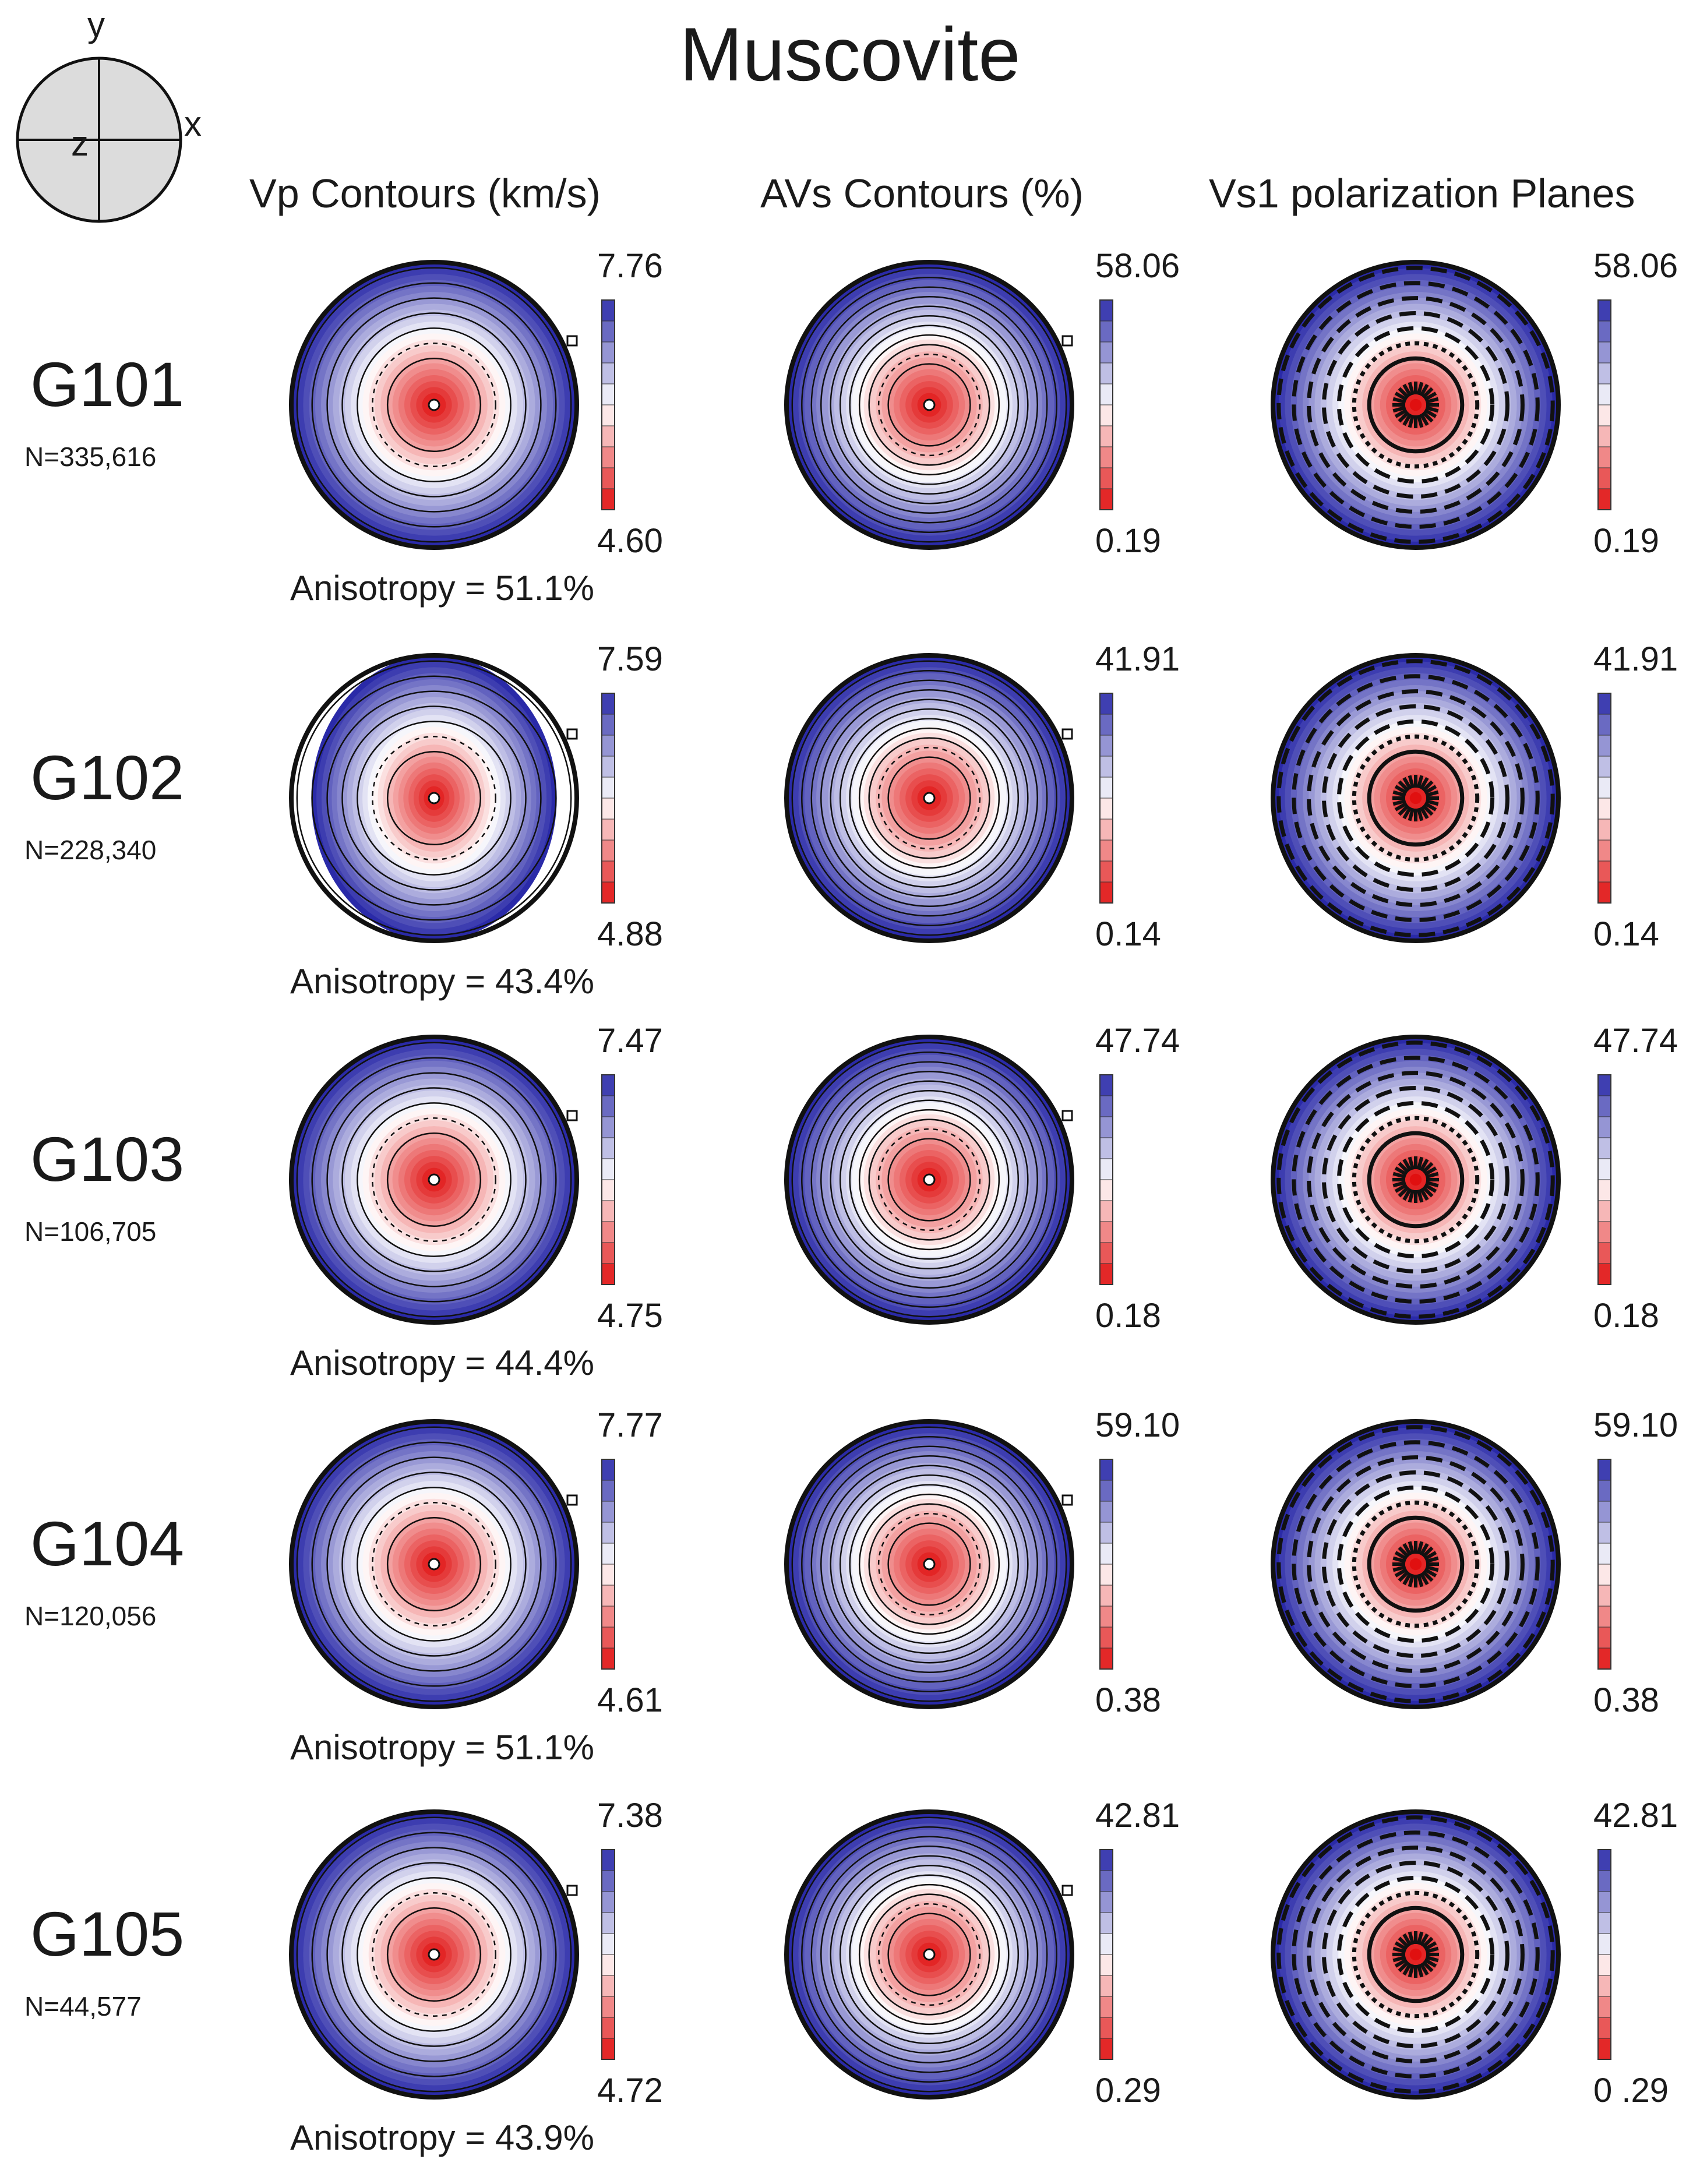 The height and width of the screenshot is (2184, 1700). What do you see at coordinates (1635, 1041) in the screenshot?
I see `vs1-scale-max: 47.74` at bounding box center [1635, 1041].